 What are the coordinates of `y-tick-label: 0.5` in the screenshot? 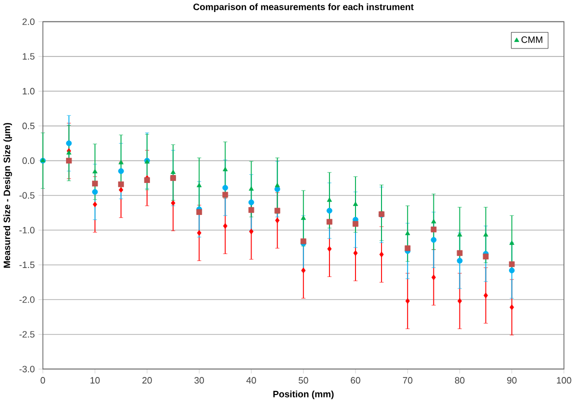 It's located at (28, 126).